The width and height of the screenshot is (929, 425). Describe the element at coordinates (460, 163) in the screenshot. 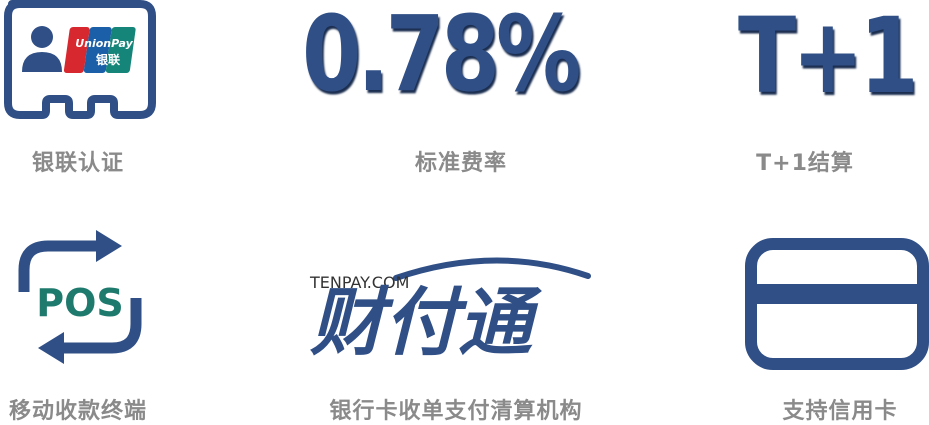

I see `rate-caption: 标准费率` at that location.